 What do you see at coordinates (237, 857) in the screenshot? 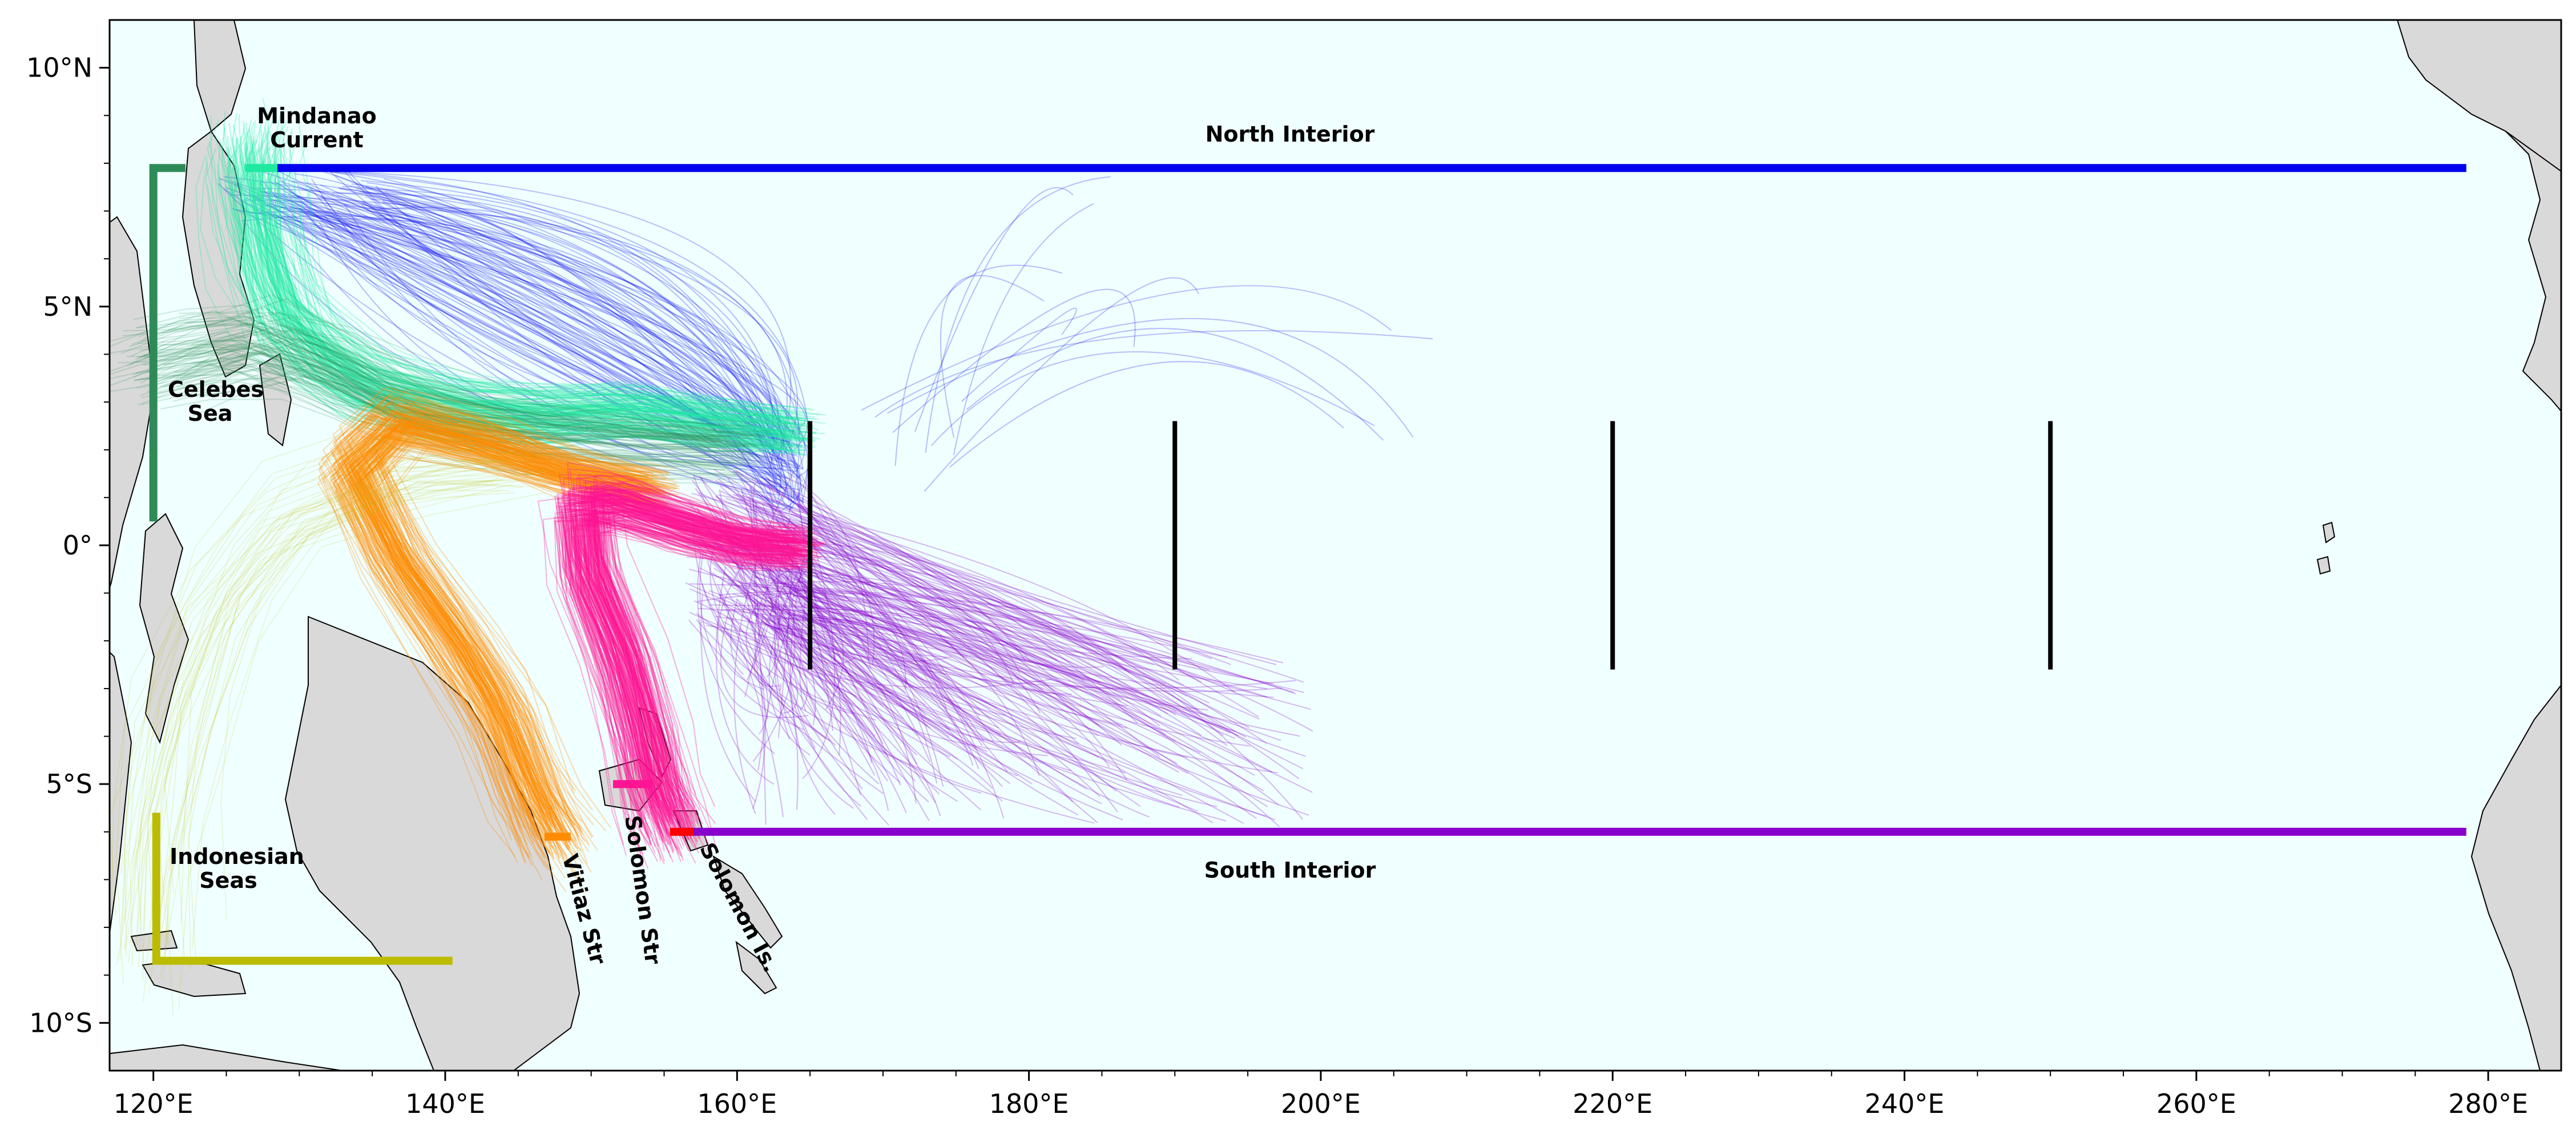
I see `indonesian-label-line1: Indonesian` at bounding box center [237, 857].